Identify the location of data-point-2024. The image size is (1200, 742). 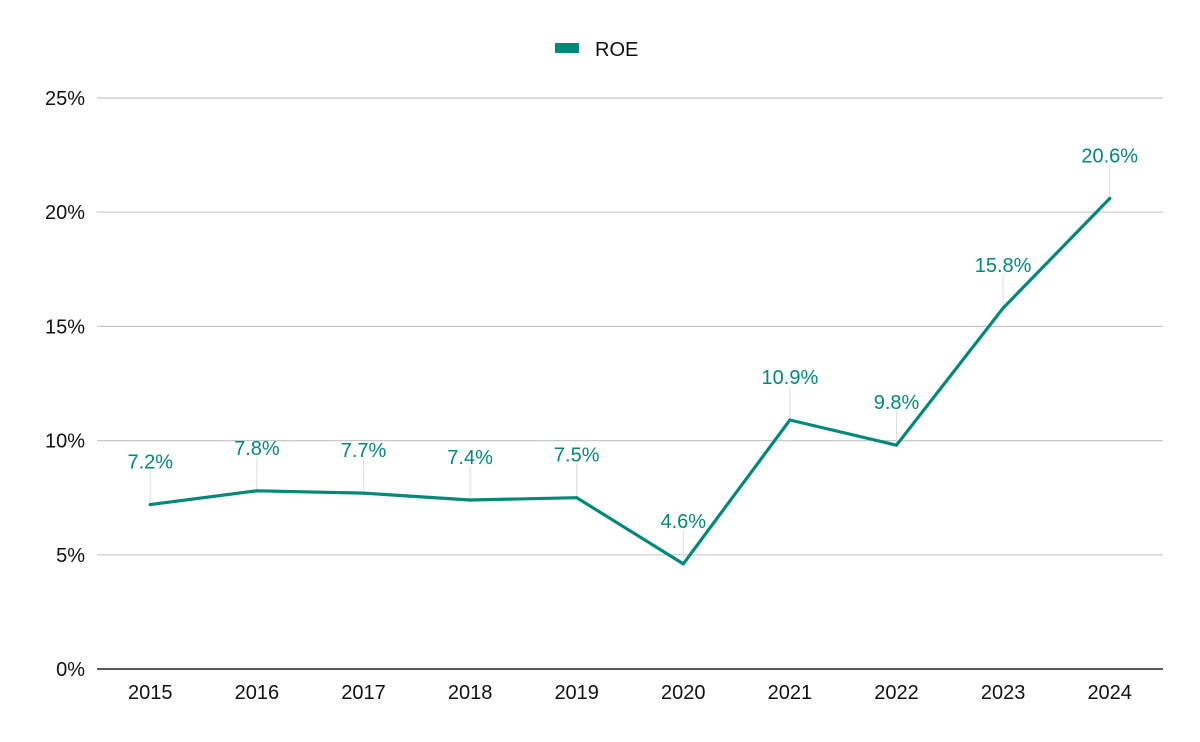
(1110, 198).